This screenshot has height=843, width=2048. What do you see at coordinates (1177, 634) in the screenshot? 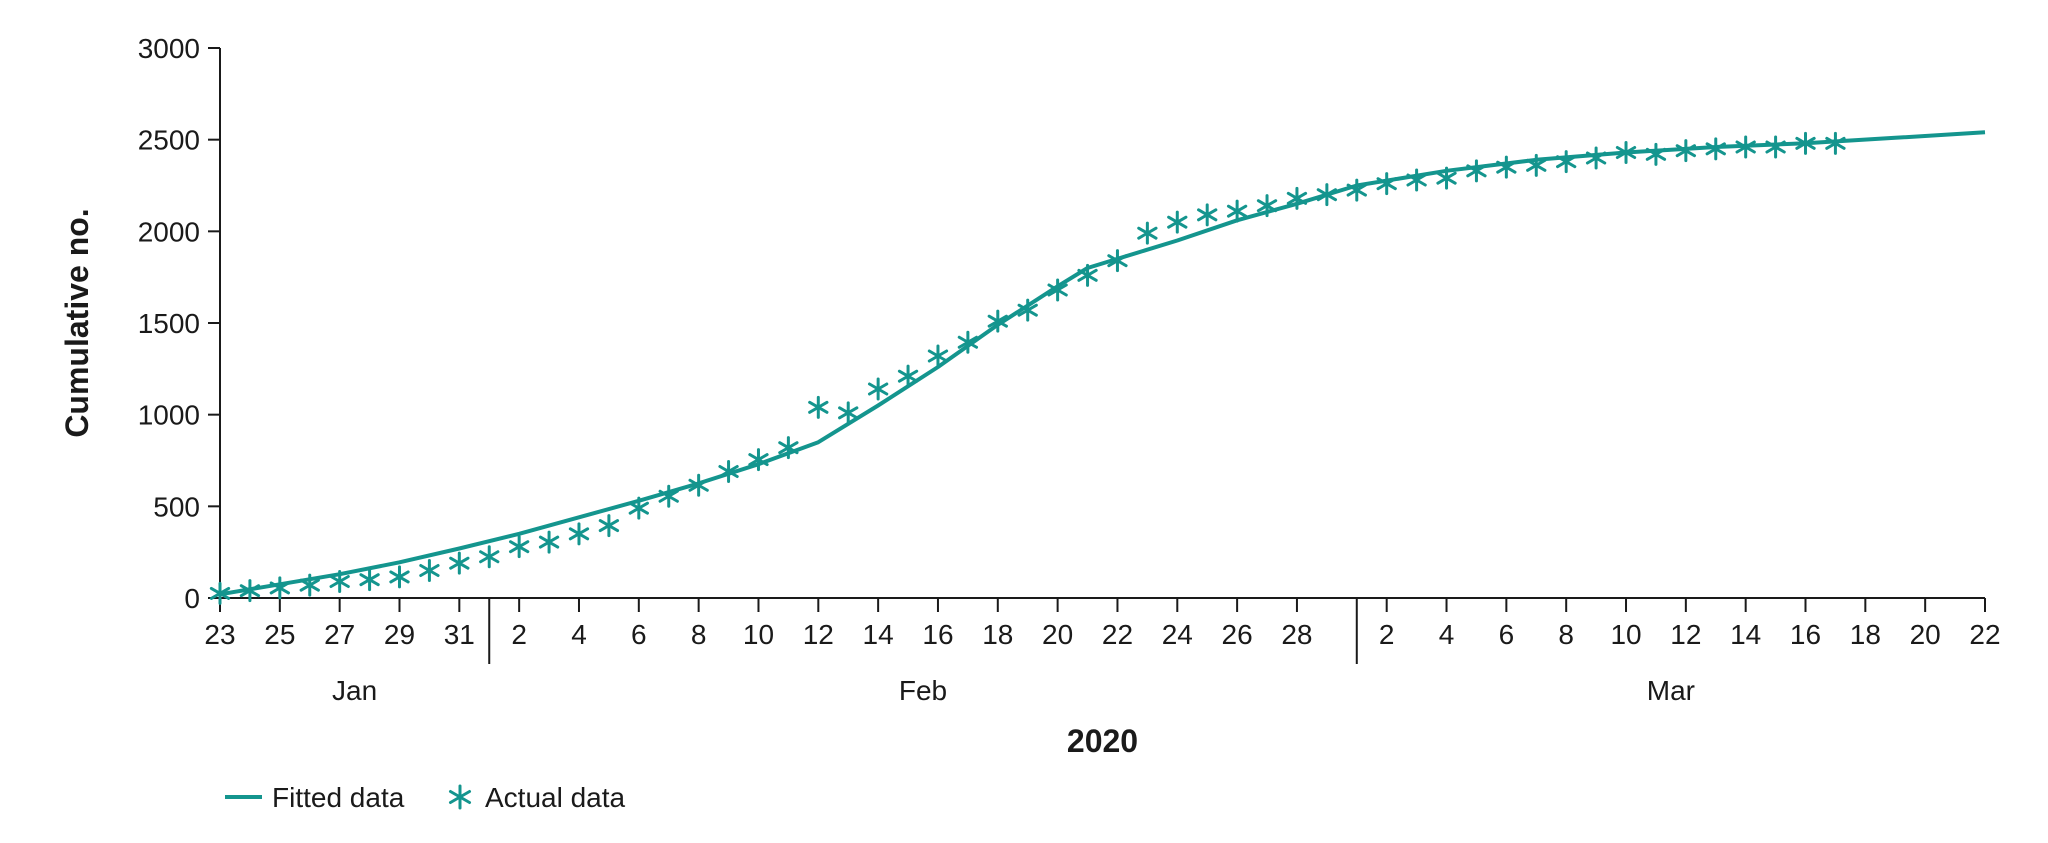
I see `x-tick-label: 24` at bounding box center [1177, 634].